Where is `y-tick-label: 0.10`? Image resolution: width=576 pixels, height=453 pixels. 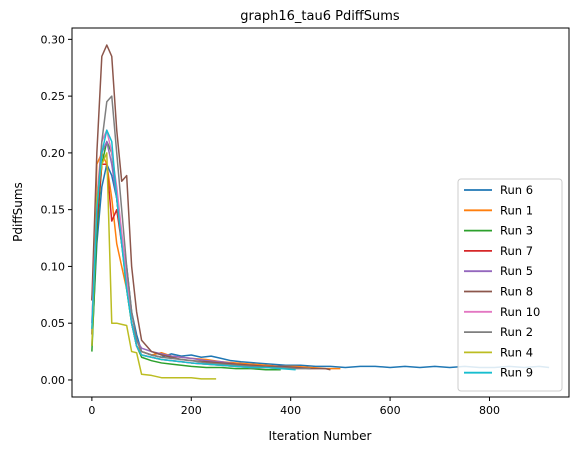
y-tick-label: 0.10 is located at coordinates (53, 266).